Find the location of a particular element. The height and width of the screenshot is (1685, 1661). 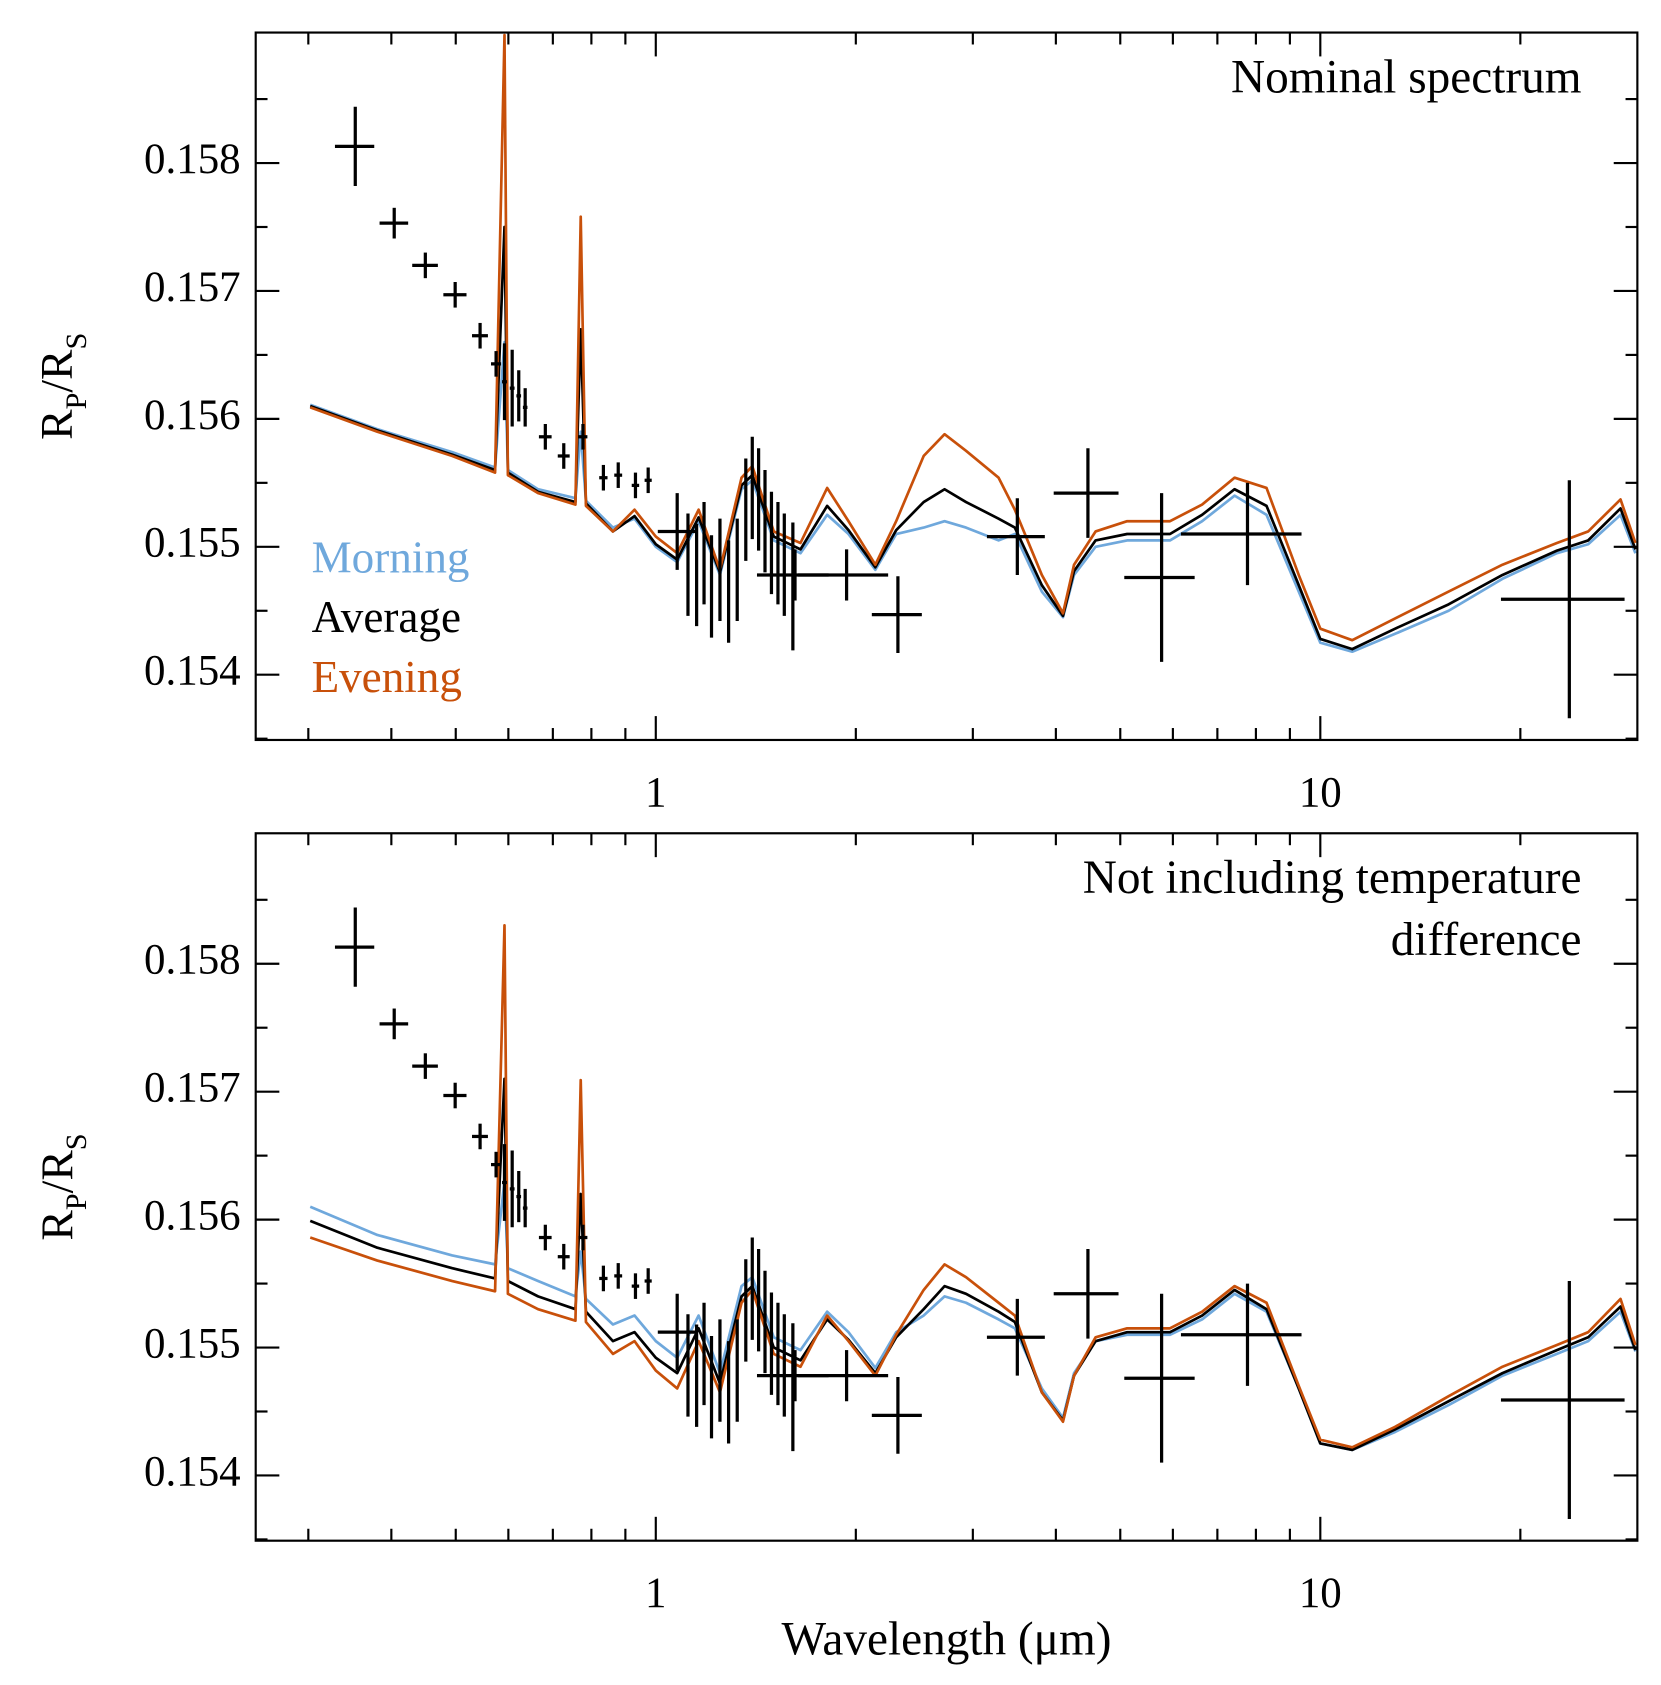

legend-entry: Average is located at coordinates (386, 617).